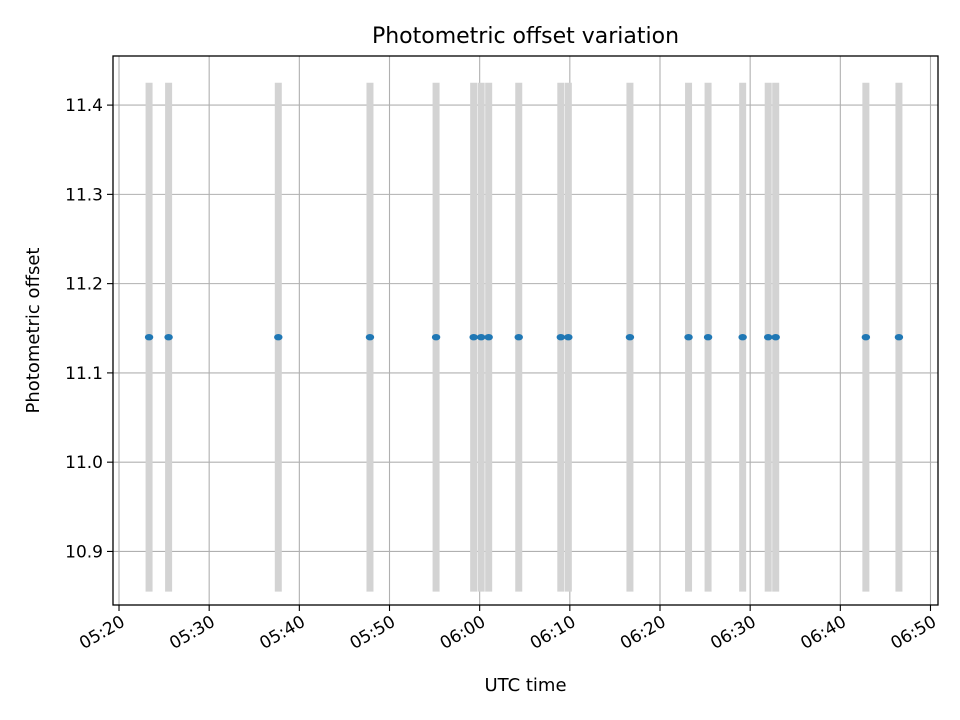 Image resolution: width=960 pixels, height=720 pixels. What do you see at coordinates (84, 106) in the screenshot?
I see `y-tick-label: 11.4` at bounding box center [84, 106].